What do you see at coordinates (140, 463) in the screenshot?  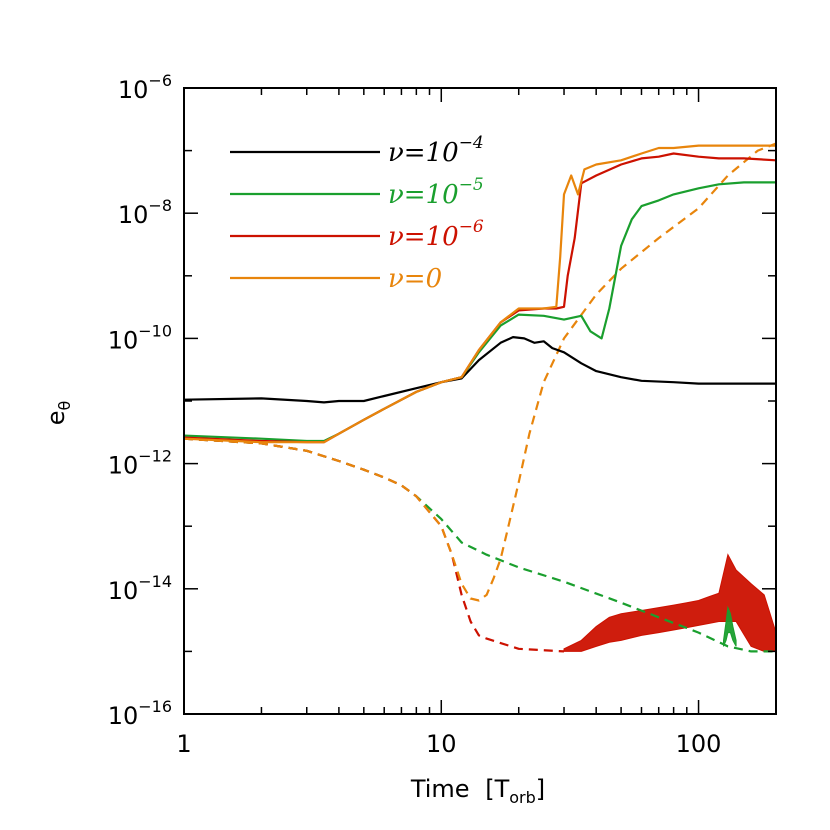 I see `y-tick-label: 10⁻¹²` at bounding box center [140, 463].